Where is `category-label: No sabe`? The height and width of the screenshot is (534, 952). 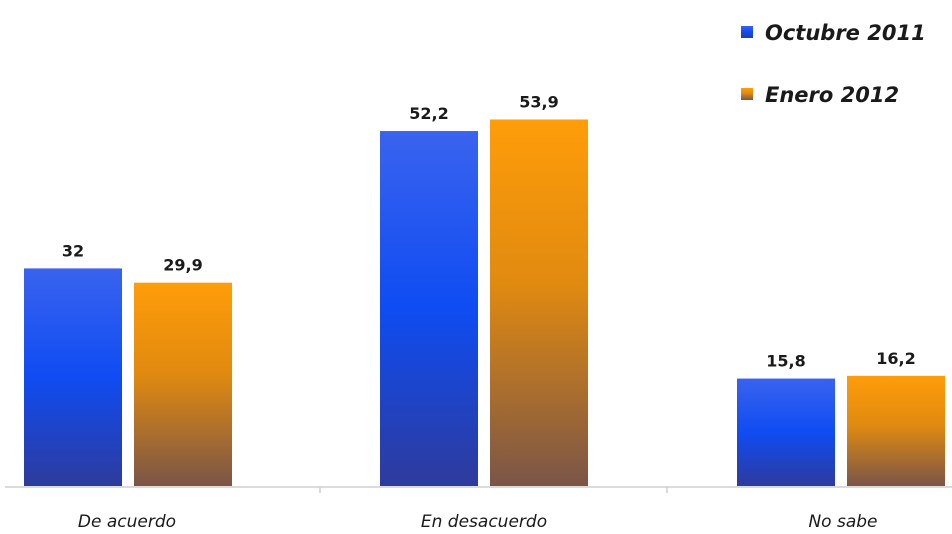 category-label: No sabe is located at coordinates (842, 522).